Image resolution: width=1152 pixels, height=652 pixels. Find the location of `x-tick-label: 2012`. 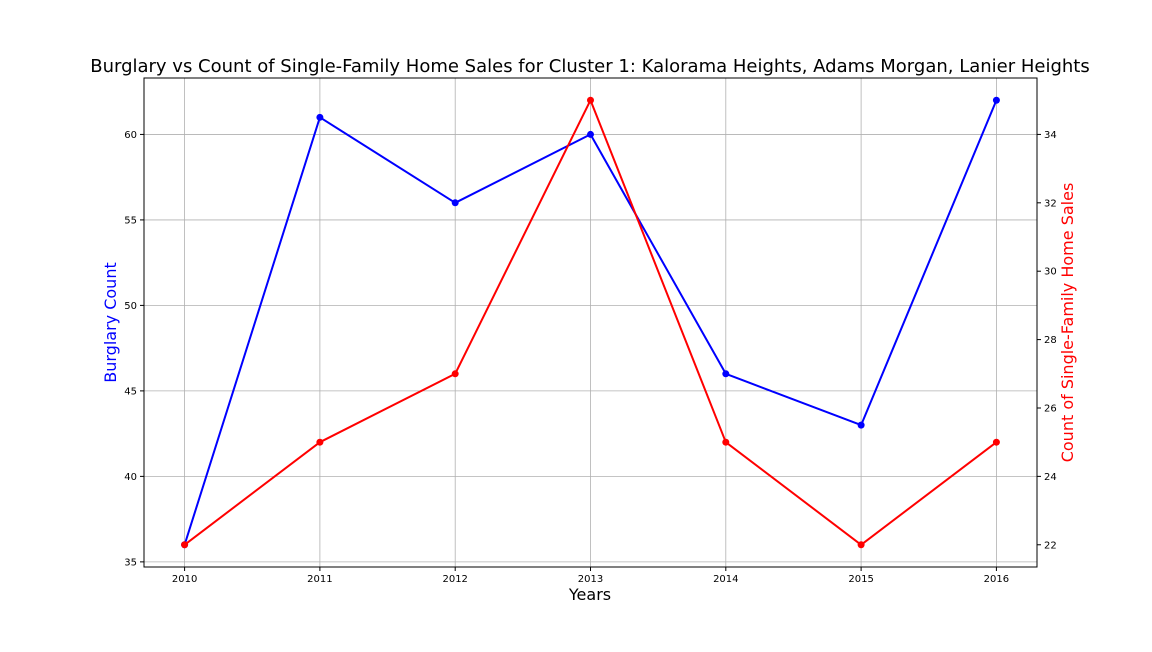

x-tick-label: 2012 is located at coordinates (454, 579).